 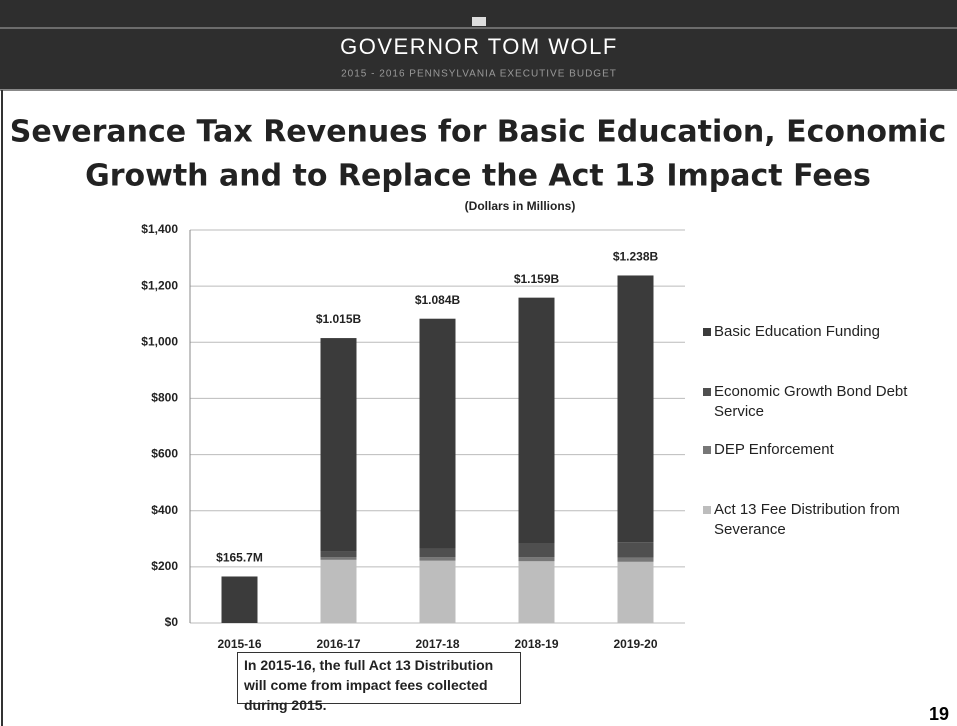 What do you see at coordinates (938, 714) in the screenshot?
I see `page-number: 19` at bounding box center [938, 714].